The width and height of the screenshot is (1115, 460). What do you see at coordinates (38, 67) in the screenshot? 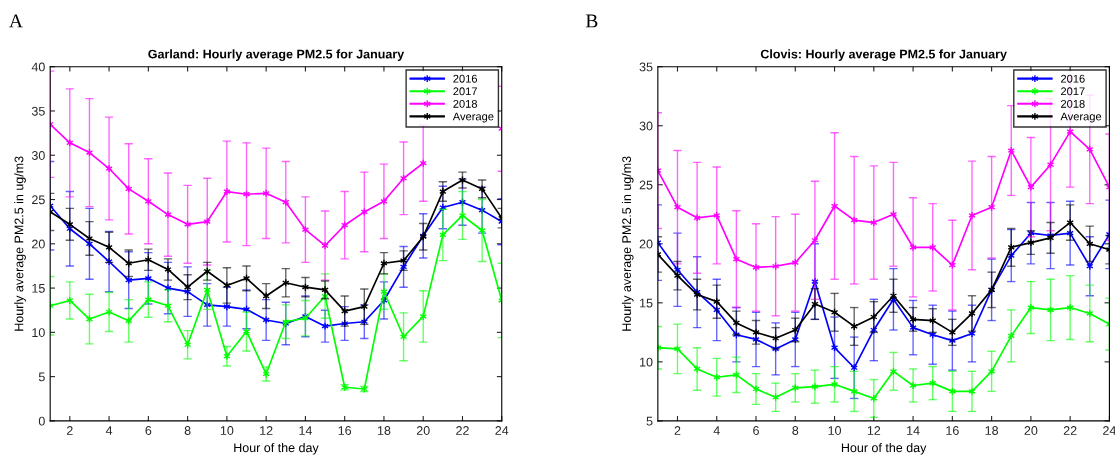
I see `y-tick-label: 40` at bounding box center [38, 67].